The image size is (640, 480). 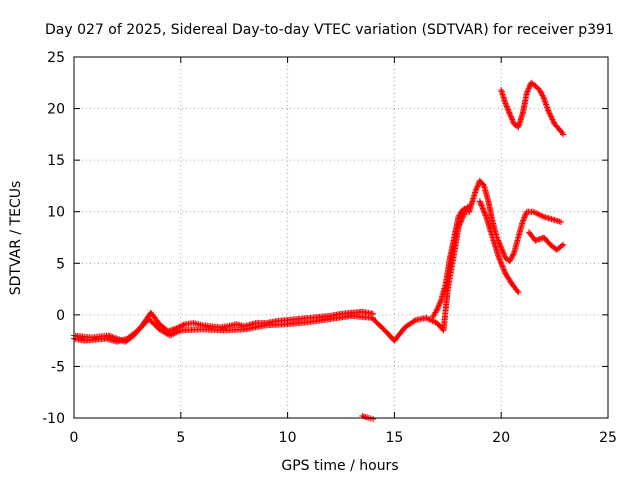 I want to click on x-tick-label: 15, so click(x=394, y=438).